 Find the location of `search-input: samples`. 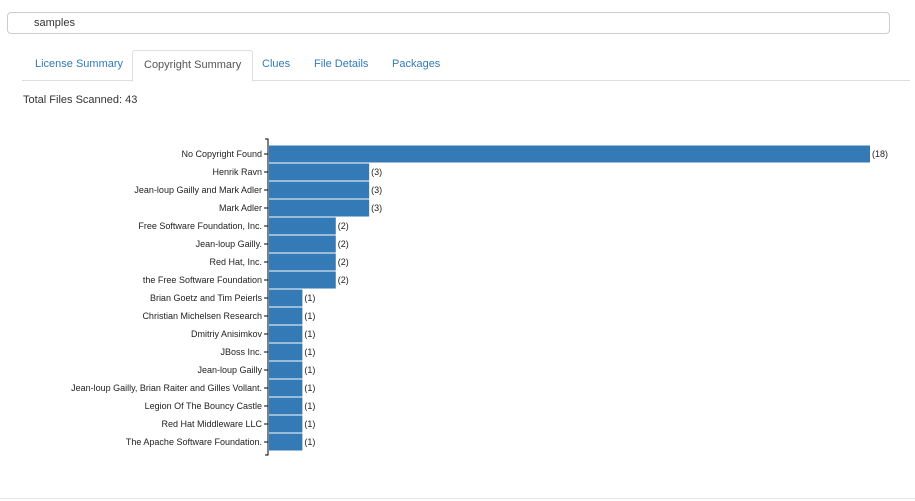

search-input: samples is located at coordinates (448, 23).